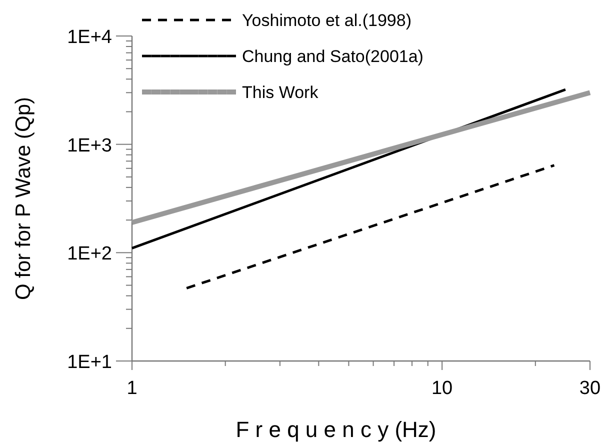  I want to click on legend-label: This Work, so click(280, 92).